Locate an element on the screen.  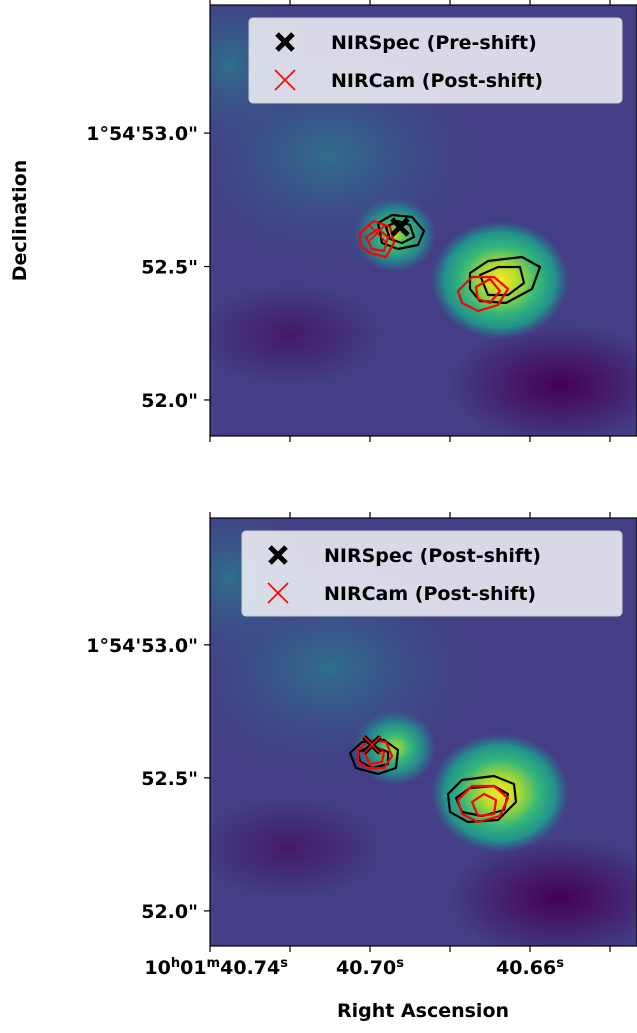
x-axis-label: Right Ascension is located at coordinates (423, 1011).